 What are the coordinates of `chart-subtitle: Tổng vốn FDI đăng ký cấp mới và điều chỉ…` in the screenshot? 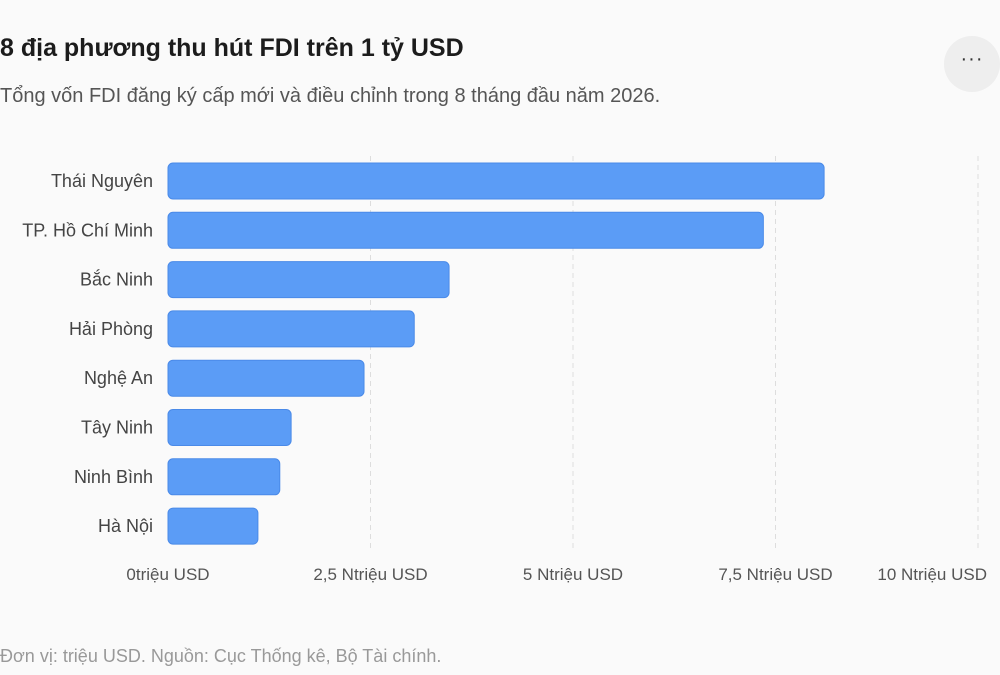 It's located at (330, 96).